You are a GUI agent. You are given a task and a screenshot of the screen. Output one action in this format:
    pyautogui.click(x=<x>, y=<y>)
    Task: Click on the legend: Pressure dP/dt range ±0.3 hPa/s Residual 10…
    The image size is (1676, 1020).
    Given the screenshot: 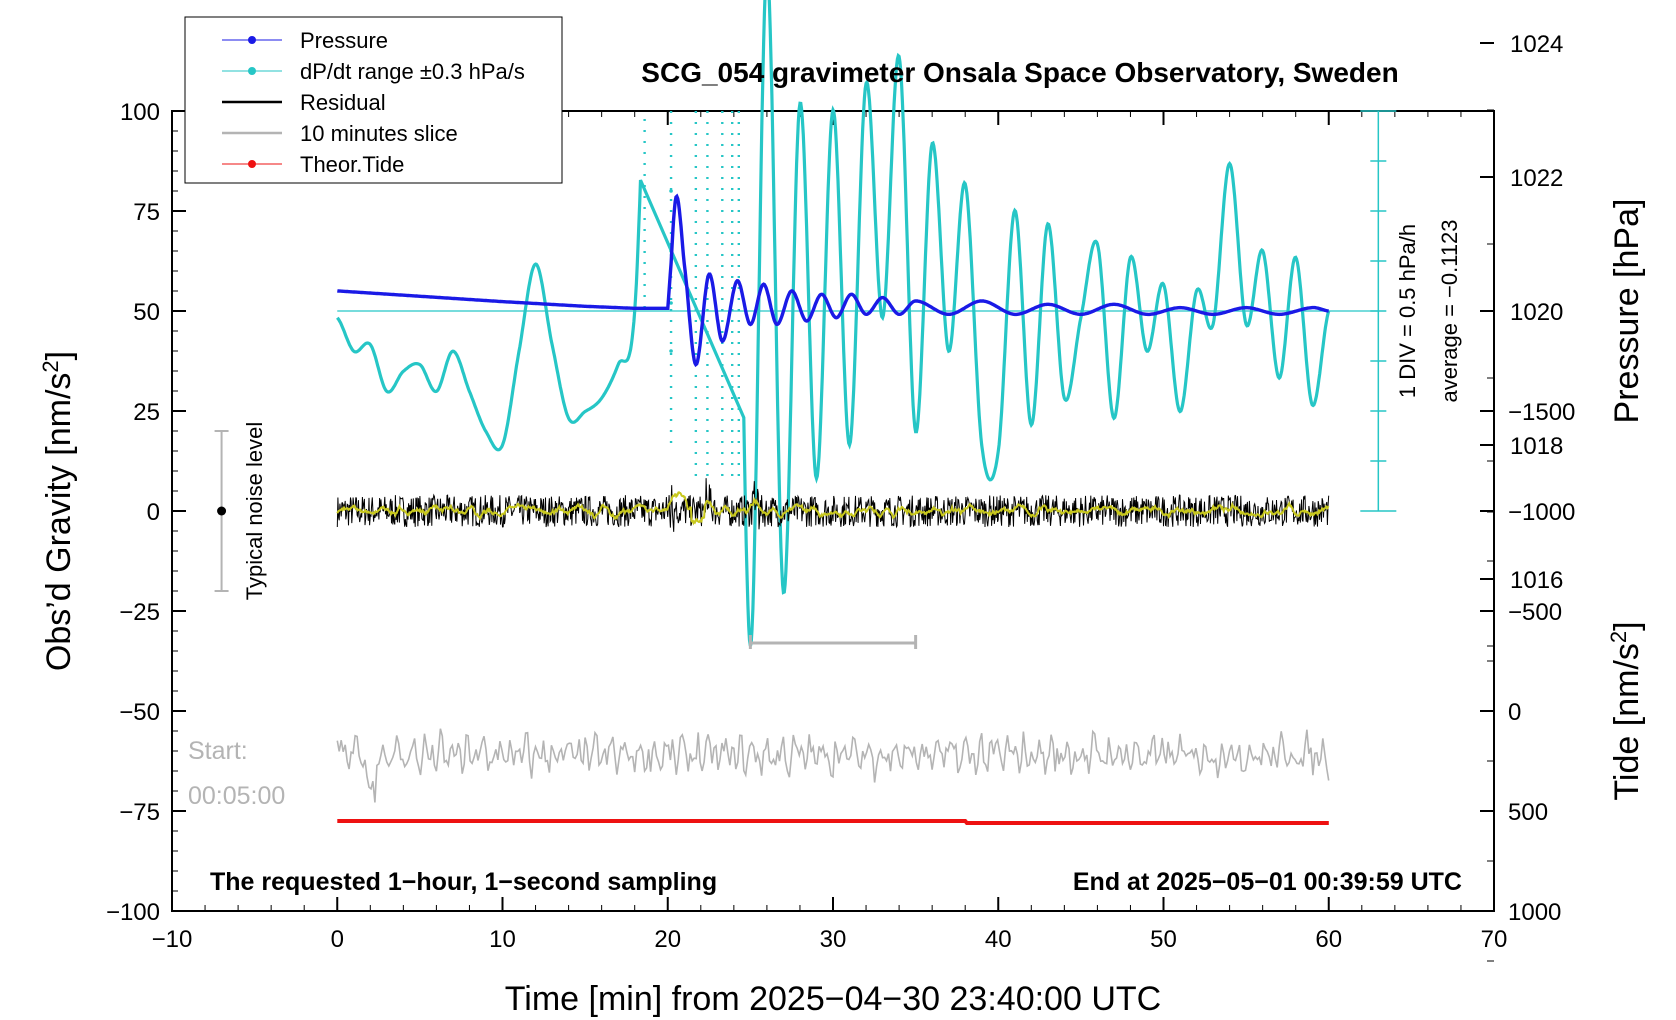 What is the action you would take?
    pyautogui.click(x=373, y=100)
    